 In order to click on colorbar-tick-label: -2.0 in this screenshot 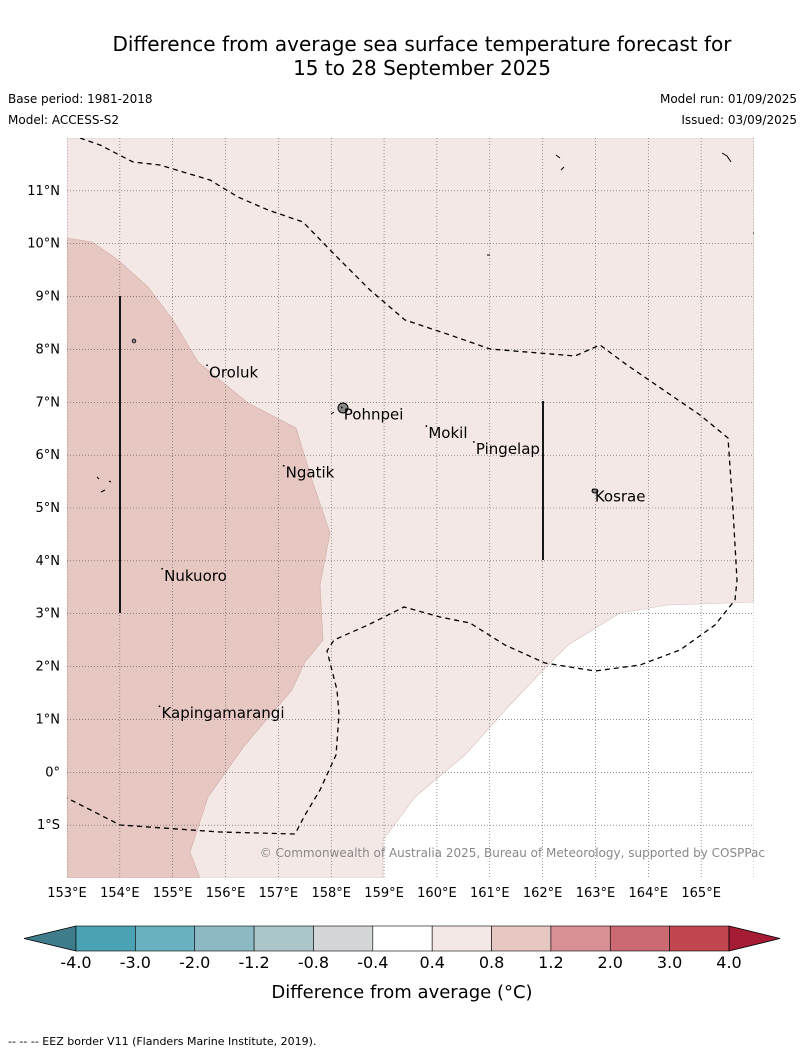, I will do `click(194, 962)`.